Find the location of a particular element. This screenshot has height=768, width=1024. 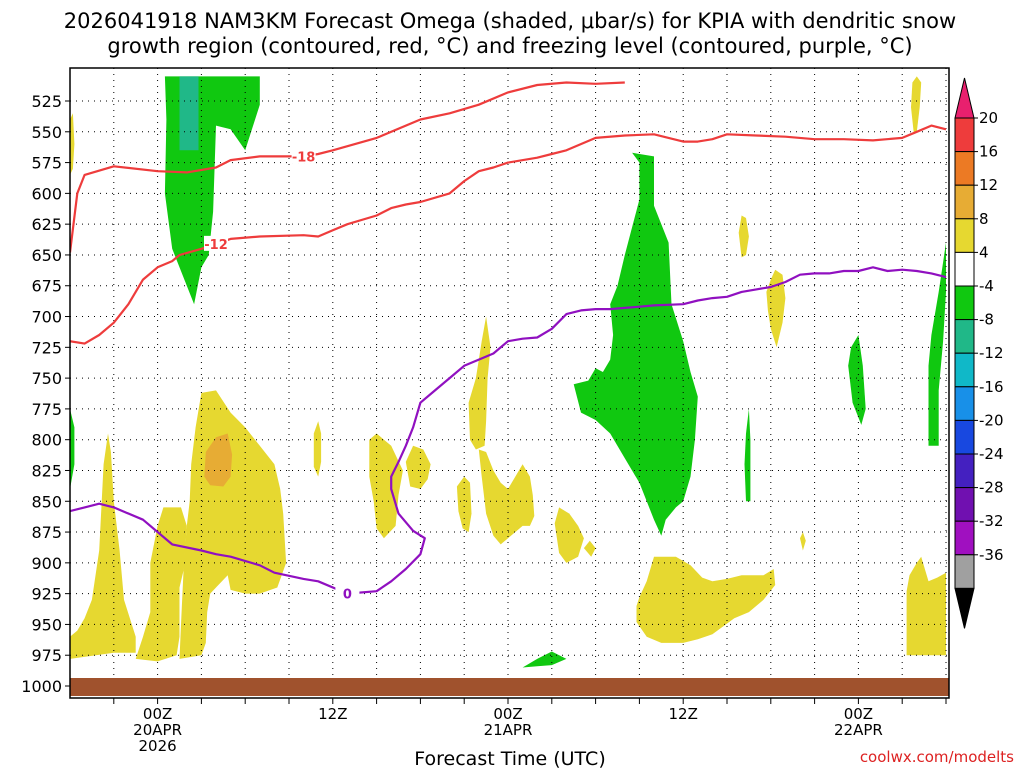

ytick-label-975: 975 is located at coordinates (46, 655).